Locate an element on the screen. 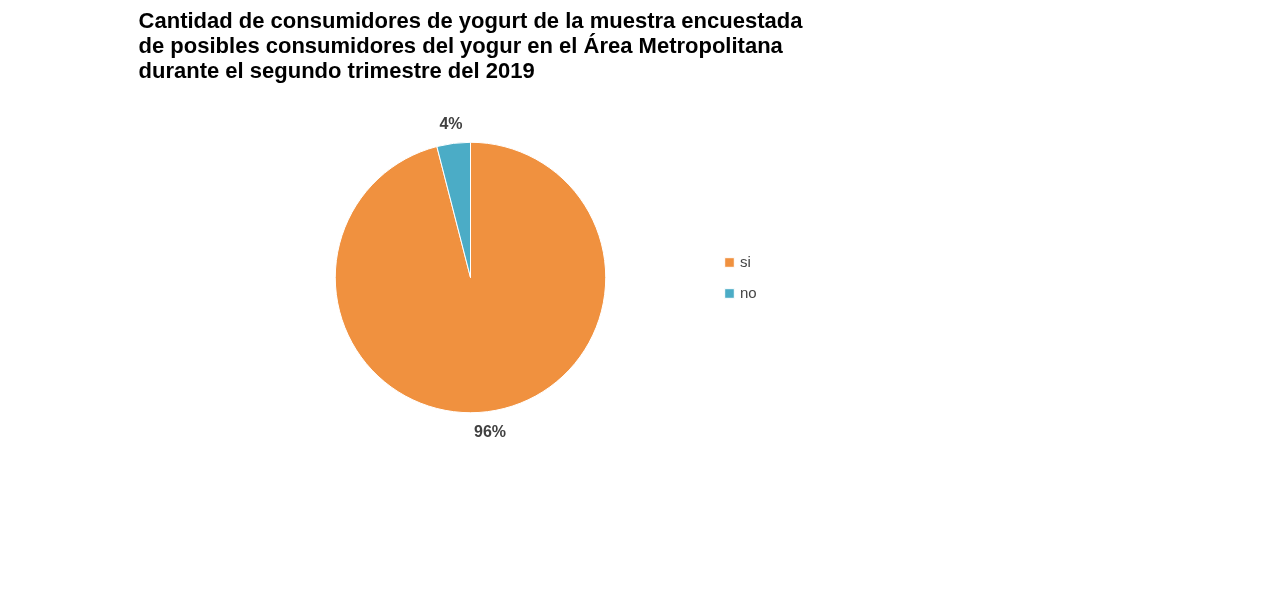  legend-label: no is located at coordinates (749, 292).